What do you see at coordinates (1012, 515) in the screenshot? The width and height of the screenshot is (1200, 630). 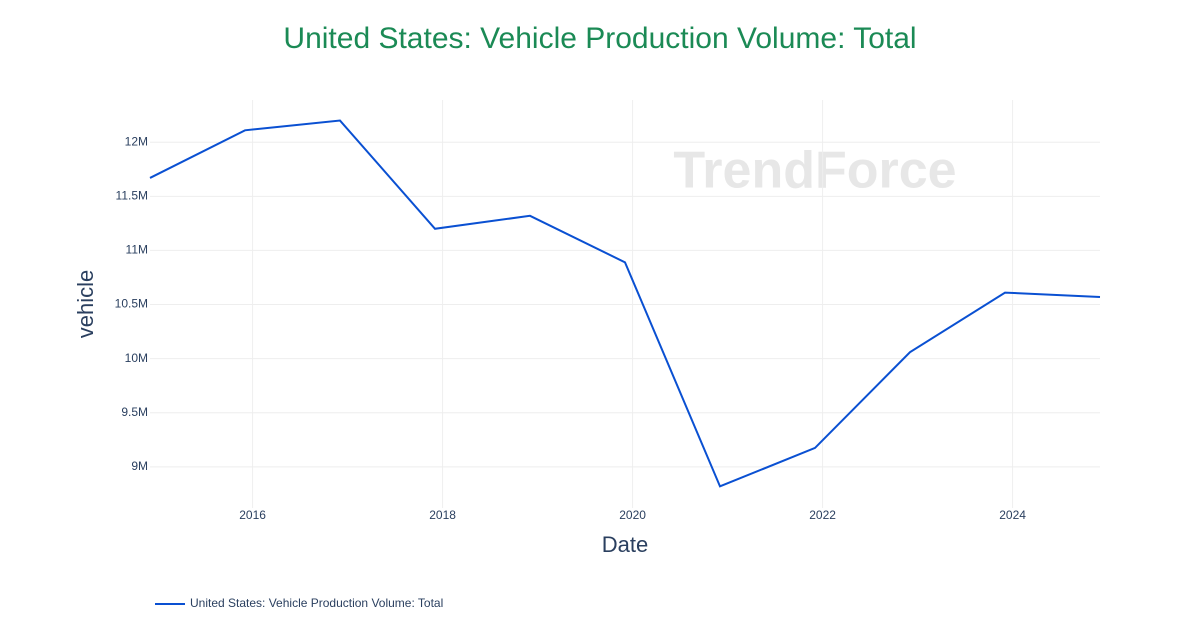 I see `x-tick-label: 2024` at bounding box center [1012, 515].